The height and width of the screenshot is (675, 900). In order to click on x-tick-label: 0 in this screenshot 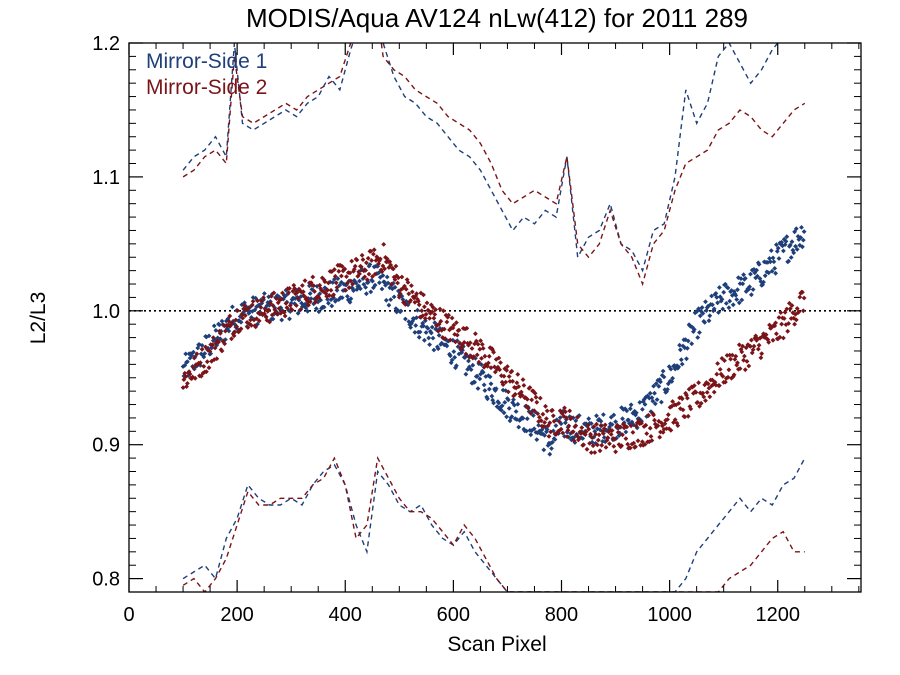, I will do `click(128, 615)`.